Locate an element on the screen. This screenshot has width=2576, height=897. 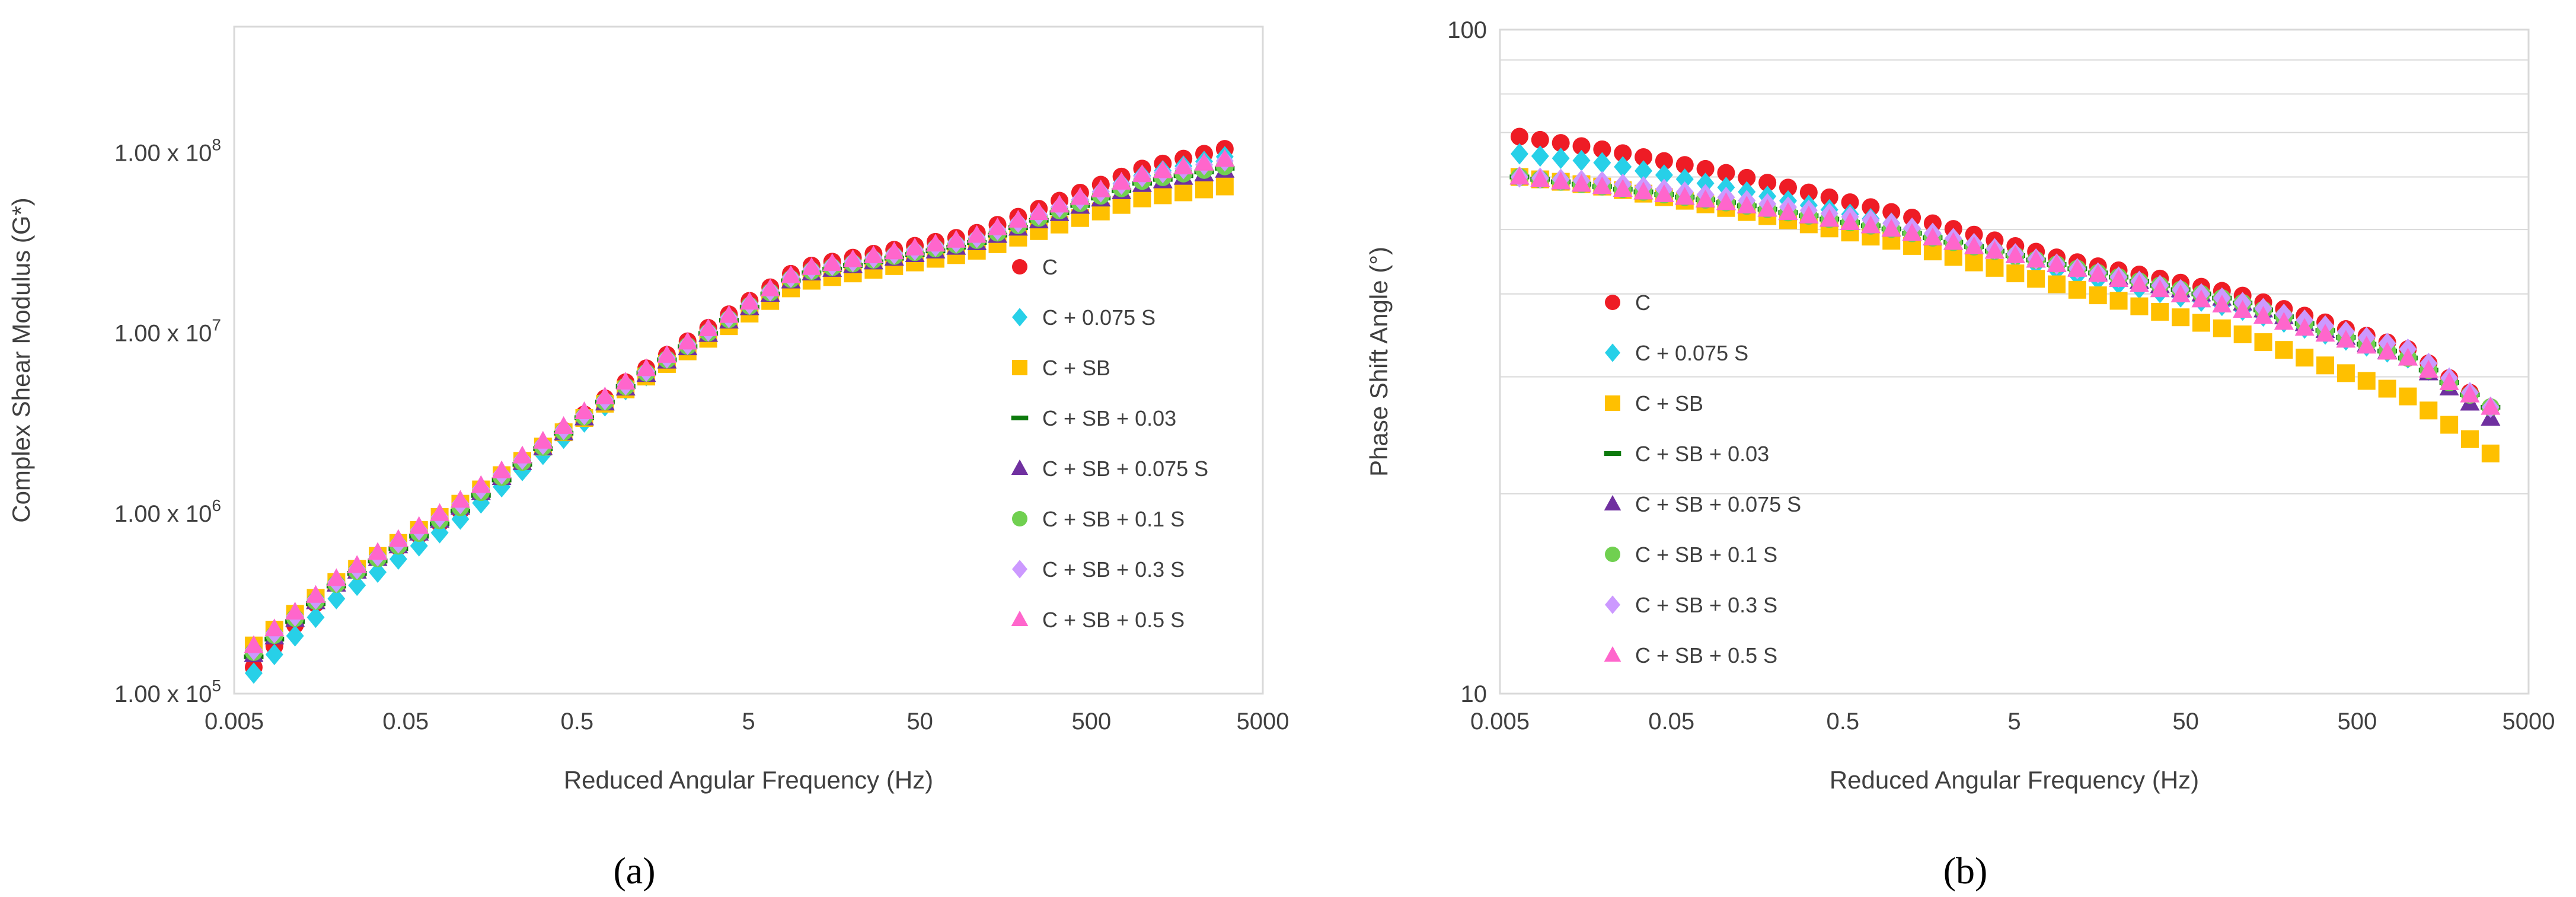
y-axis-title: Phase Shift Angle (°) is located at coordinates (1379, 362).